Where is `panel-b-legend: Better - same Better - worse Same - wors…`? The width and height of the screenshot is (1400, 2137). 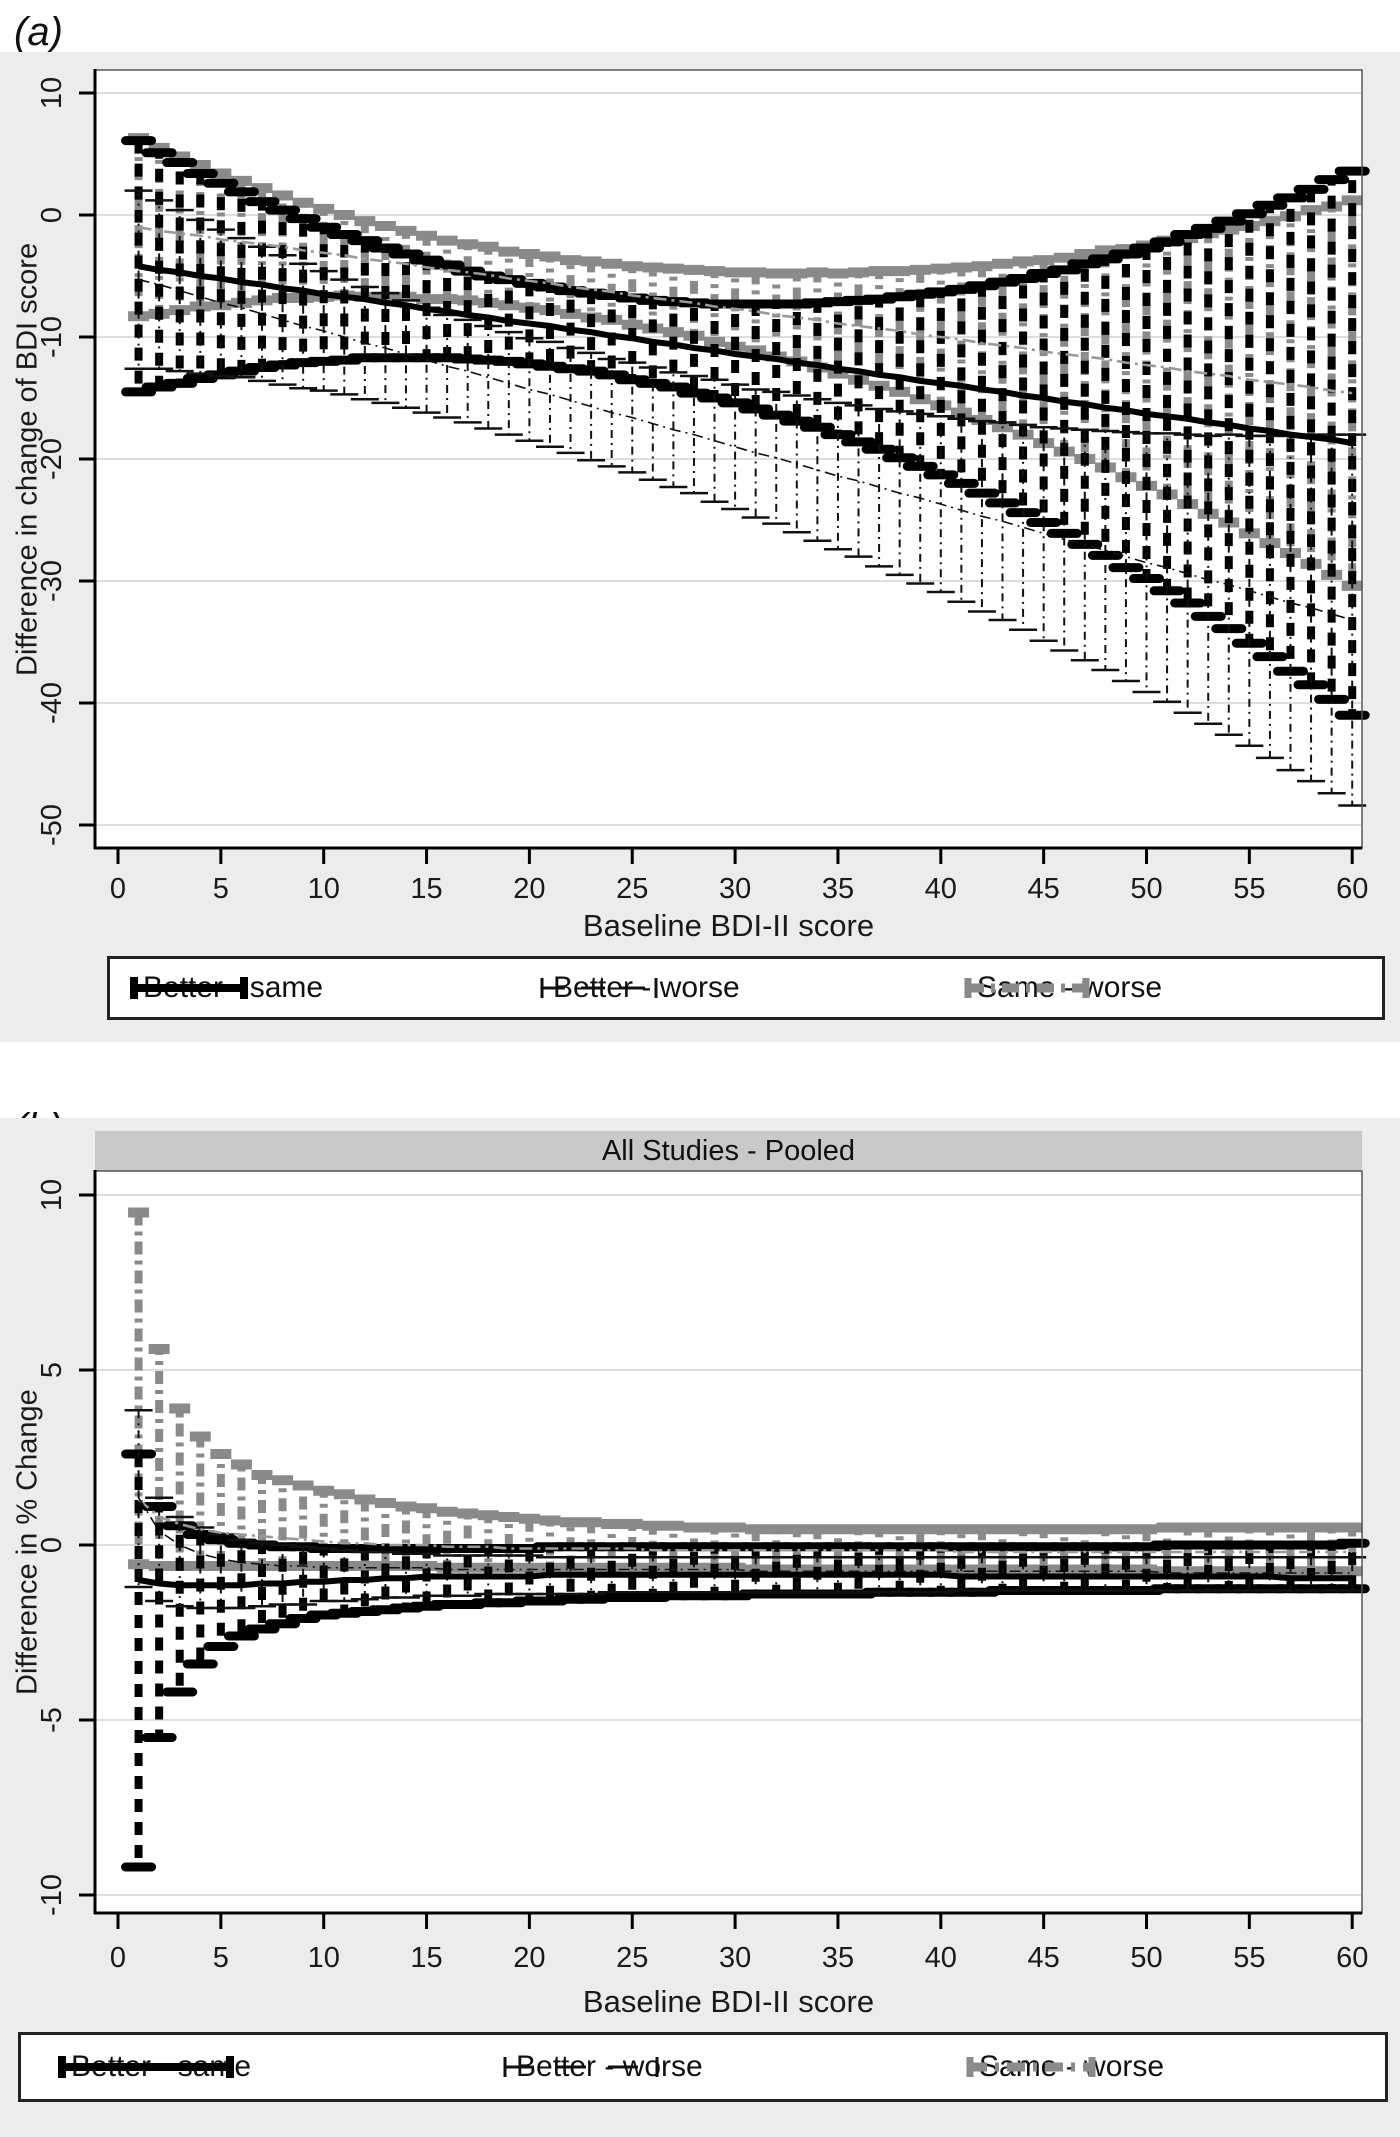
panel-b-legend: Better - same Better - worse Same - wors… is located at coordinates (703, 2067).